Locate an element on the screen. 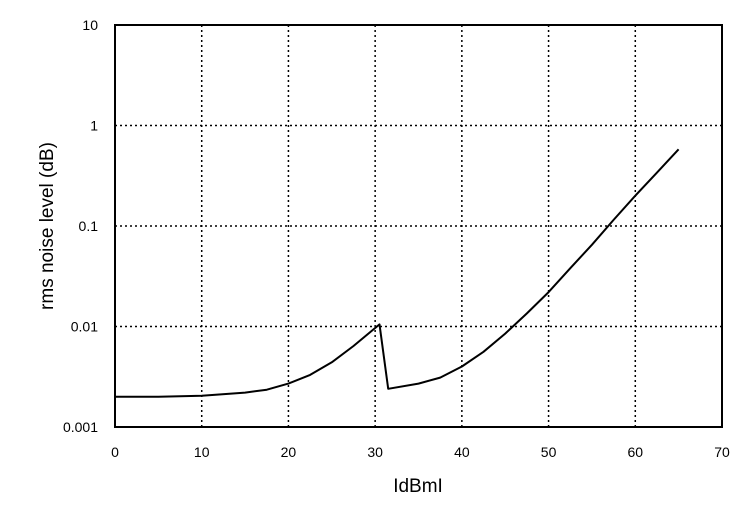  x-tick-label: 50 is located at coordinates (549, 452).